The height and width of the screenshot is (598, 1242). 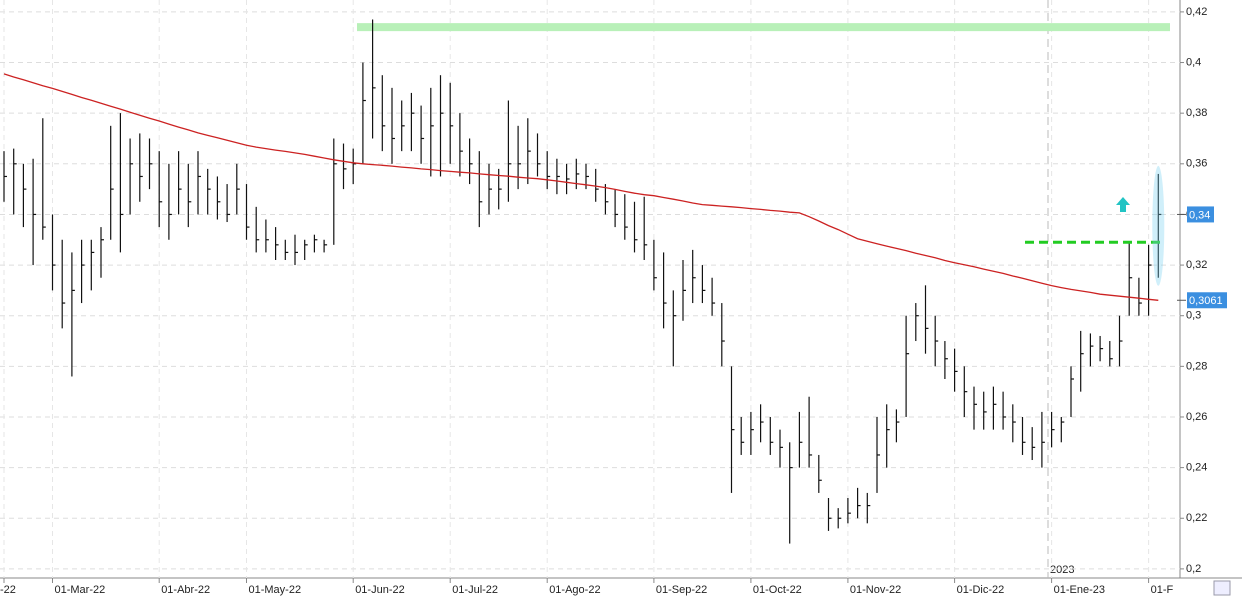 I want to click on price-marker-label: 0,3061, so click(x=1206, y=301).